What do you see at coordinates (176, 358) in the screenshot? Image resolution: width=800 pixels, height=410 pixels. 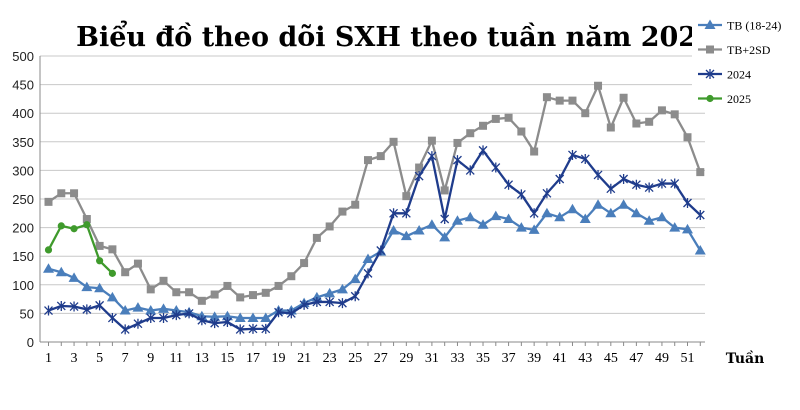 I see `x-tick-label: 11` at bounding box center [176, 358].